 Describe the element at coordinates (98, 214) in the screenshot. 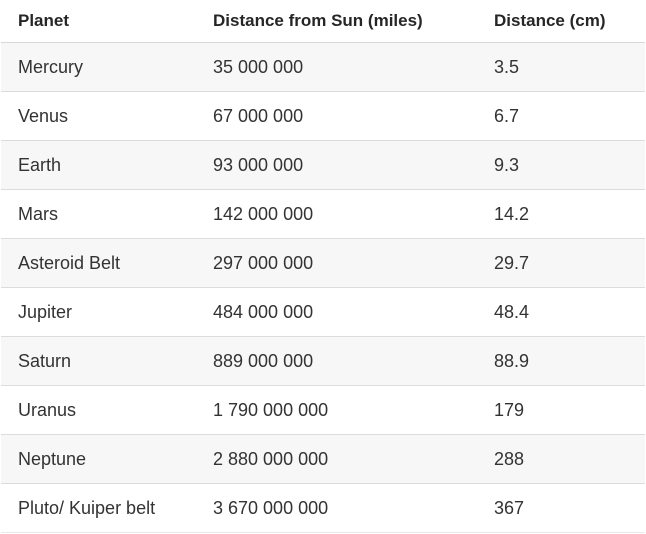

I see `planet-name-cell: Mars` at that location.